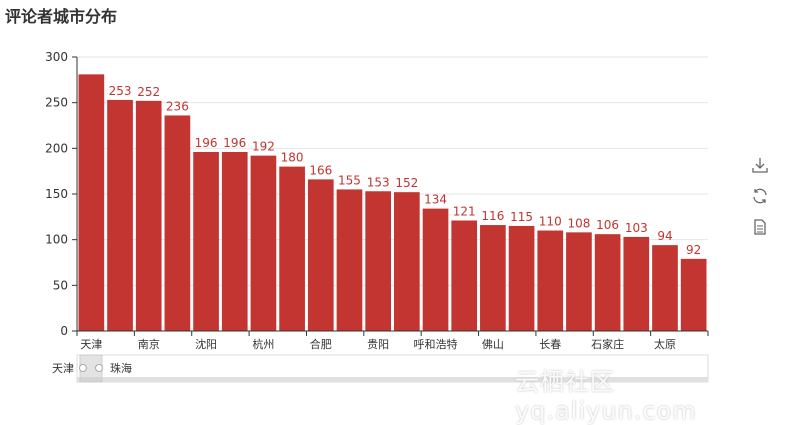 This screenshot has width=798, height=425. What do you see at coordinates (378, 344) in the screenshot?
I see `x-tick-label: 贵阳` at bounding box center [378, 344].